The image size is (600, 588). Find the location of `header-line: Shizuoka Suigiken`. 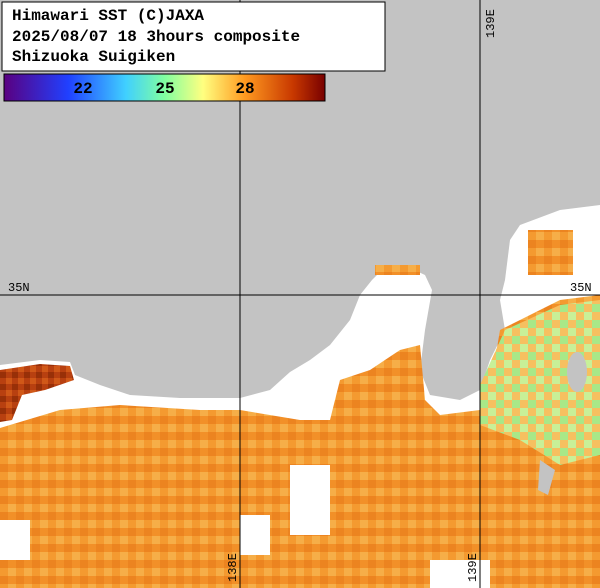

header-line: Shizuoka Suigiken is located at coordinates (93, 57).